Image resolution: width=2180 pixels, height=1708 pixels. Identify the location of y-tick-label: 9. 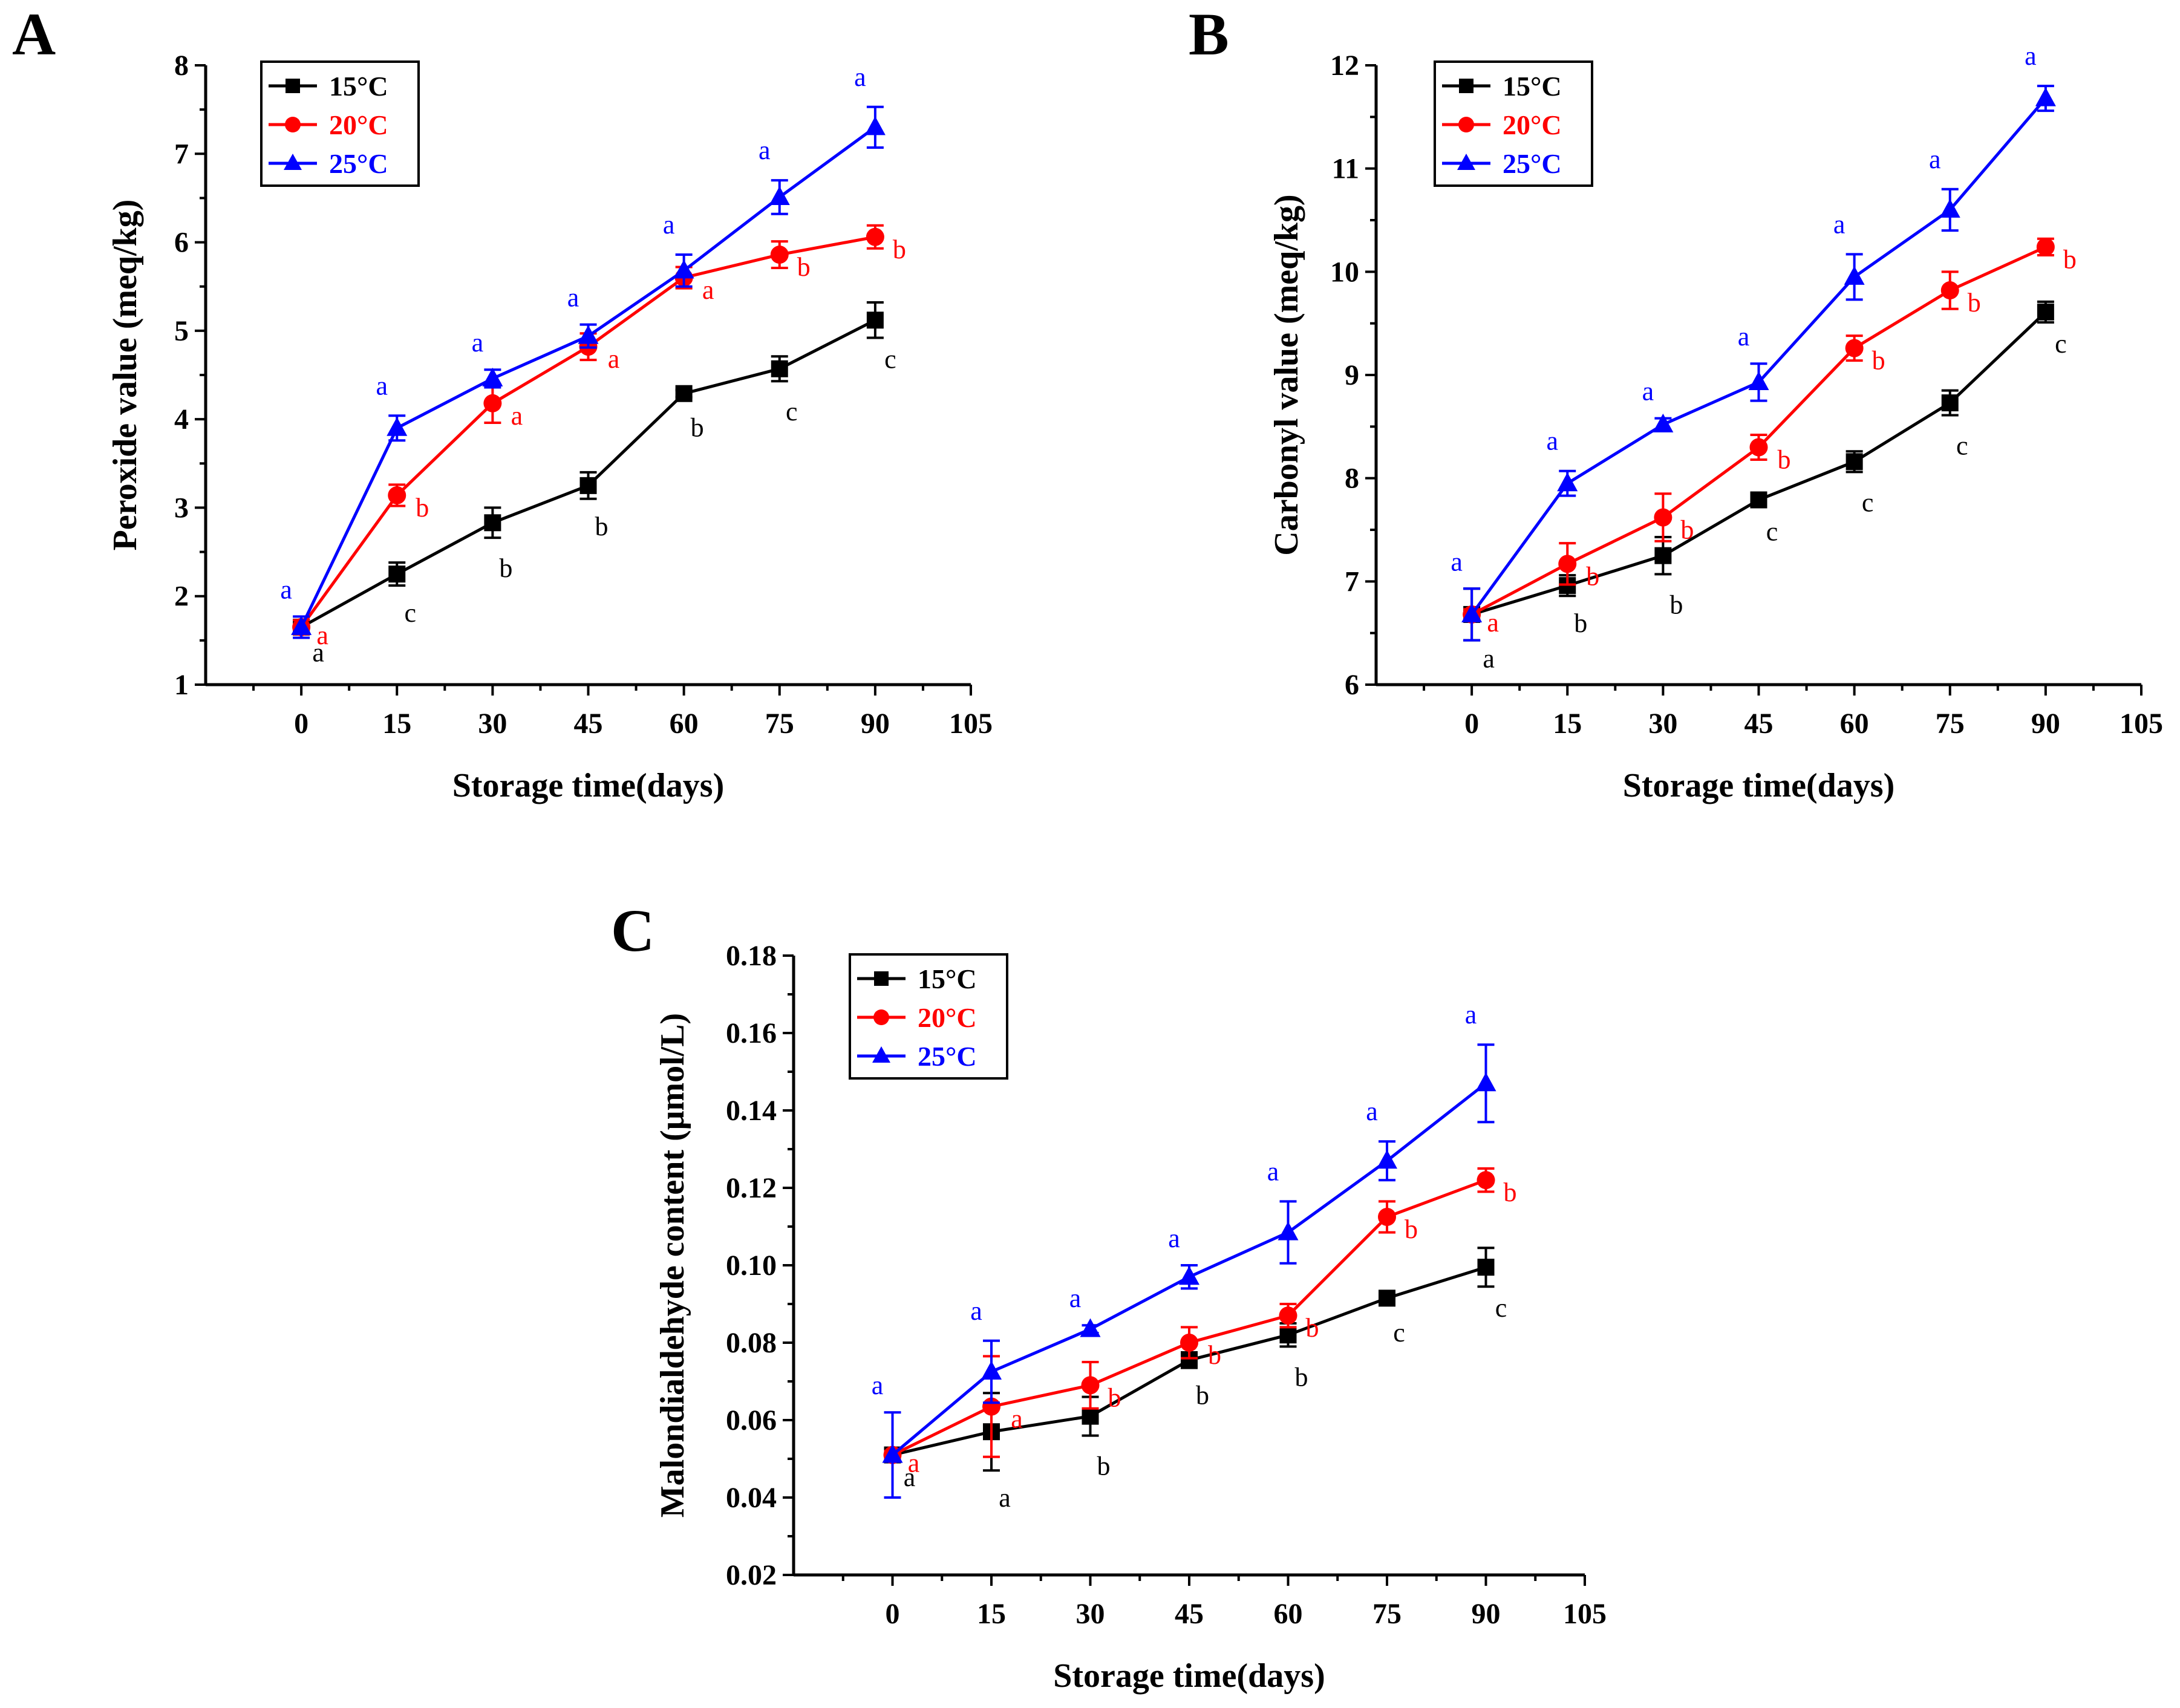
(1352, 375).